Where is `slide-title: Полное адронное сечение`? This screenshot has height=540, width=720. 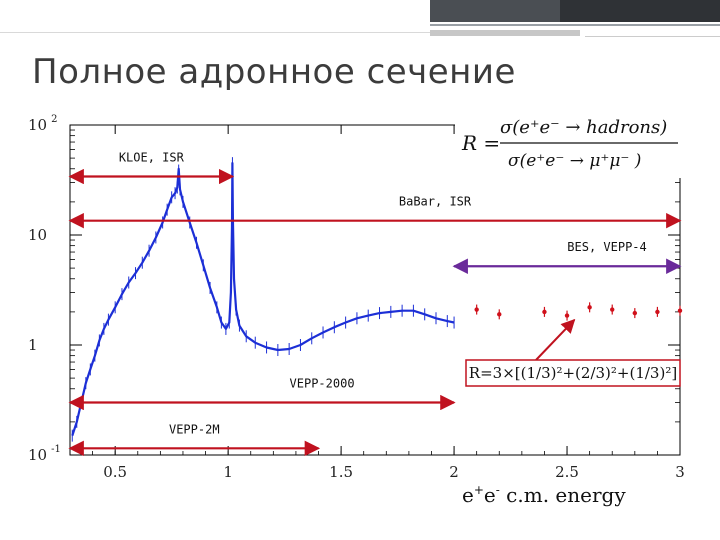 slide-title: Полное адронное сечение is located at coordinates (274, 72).